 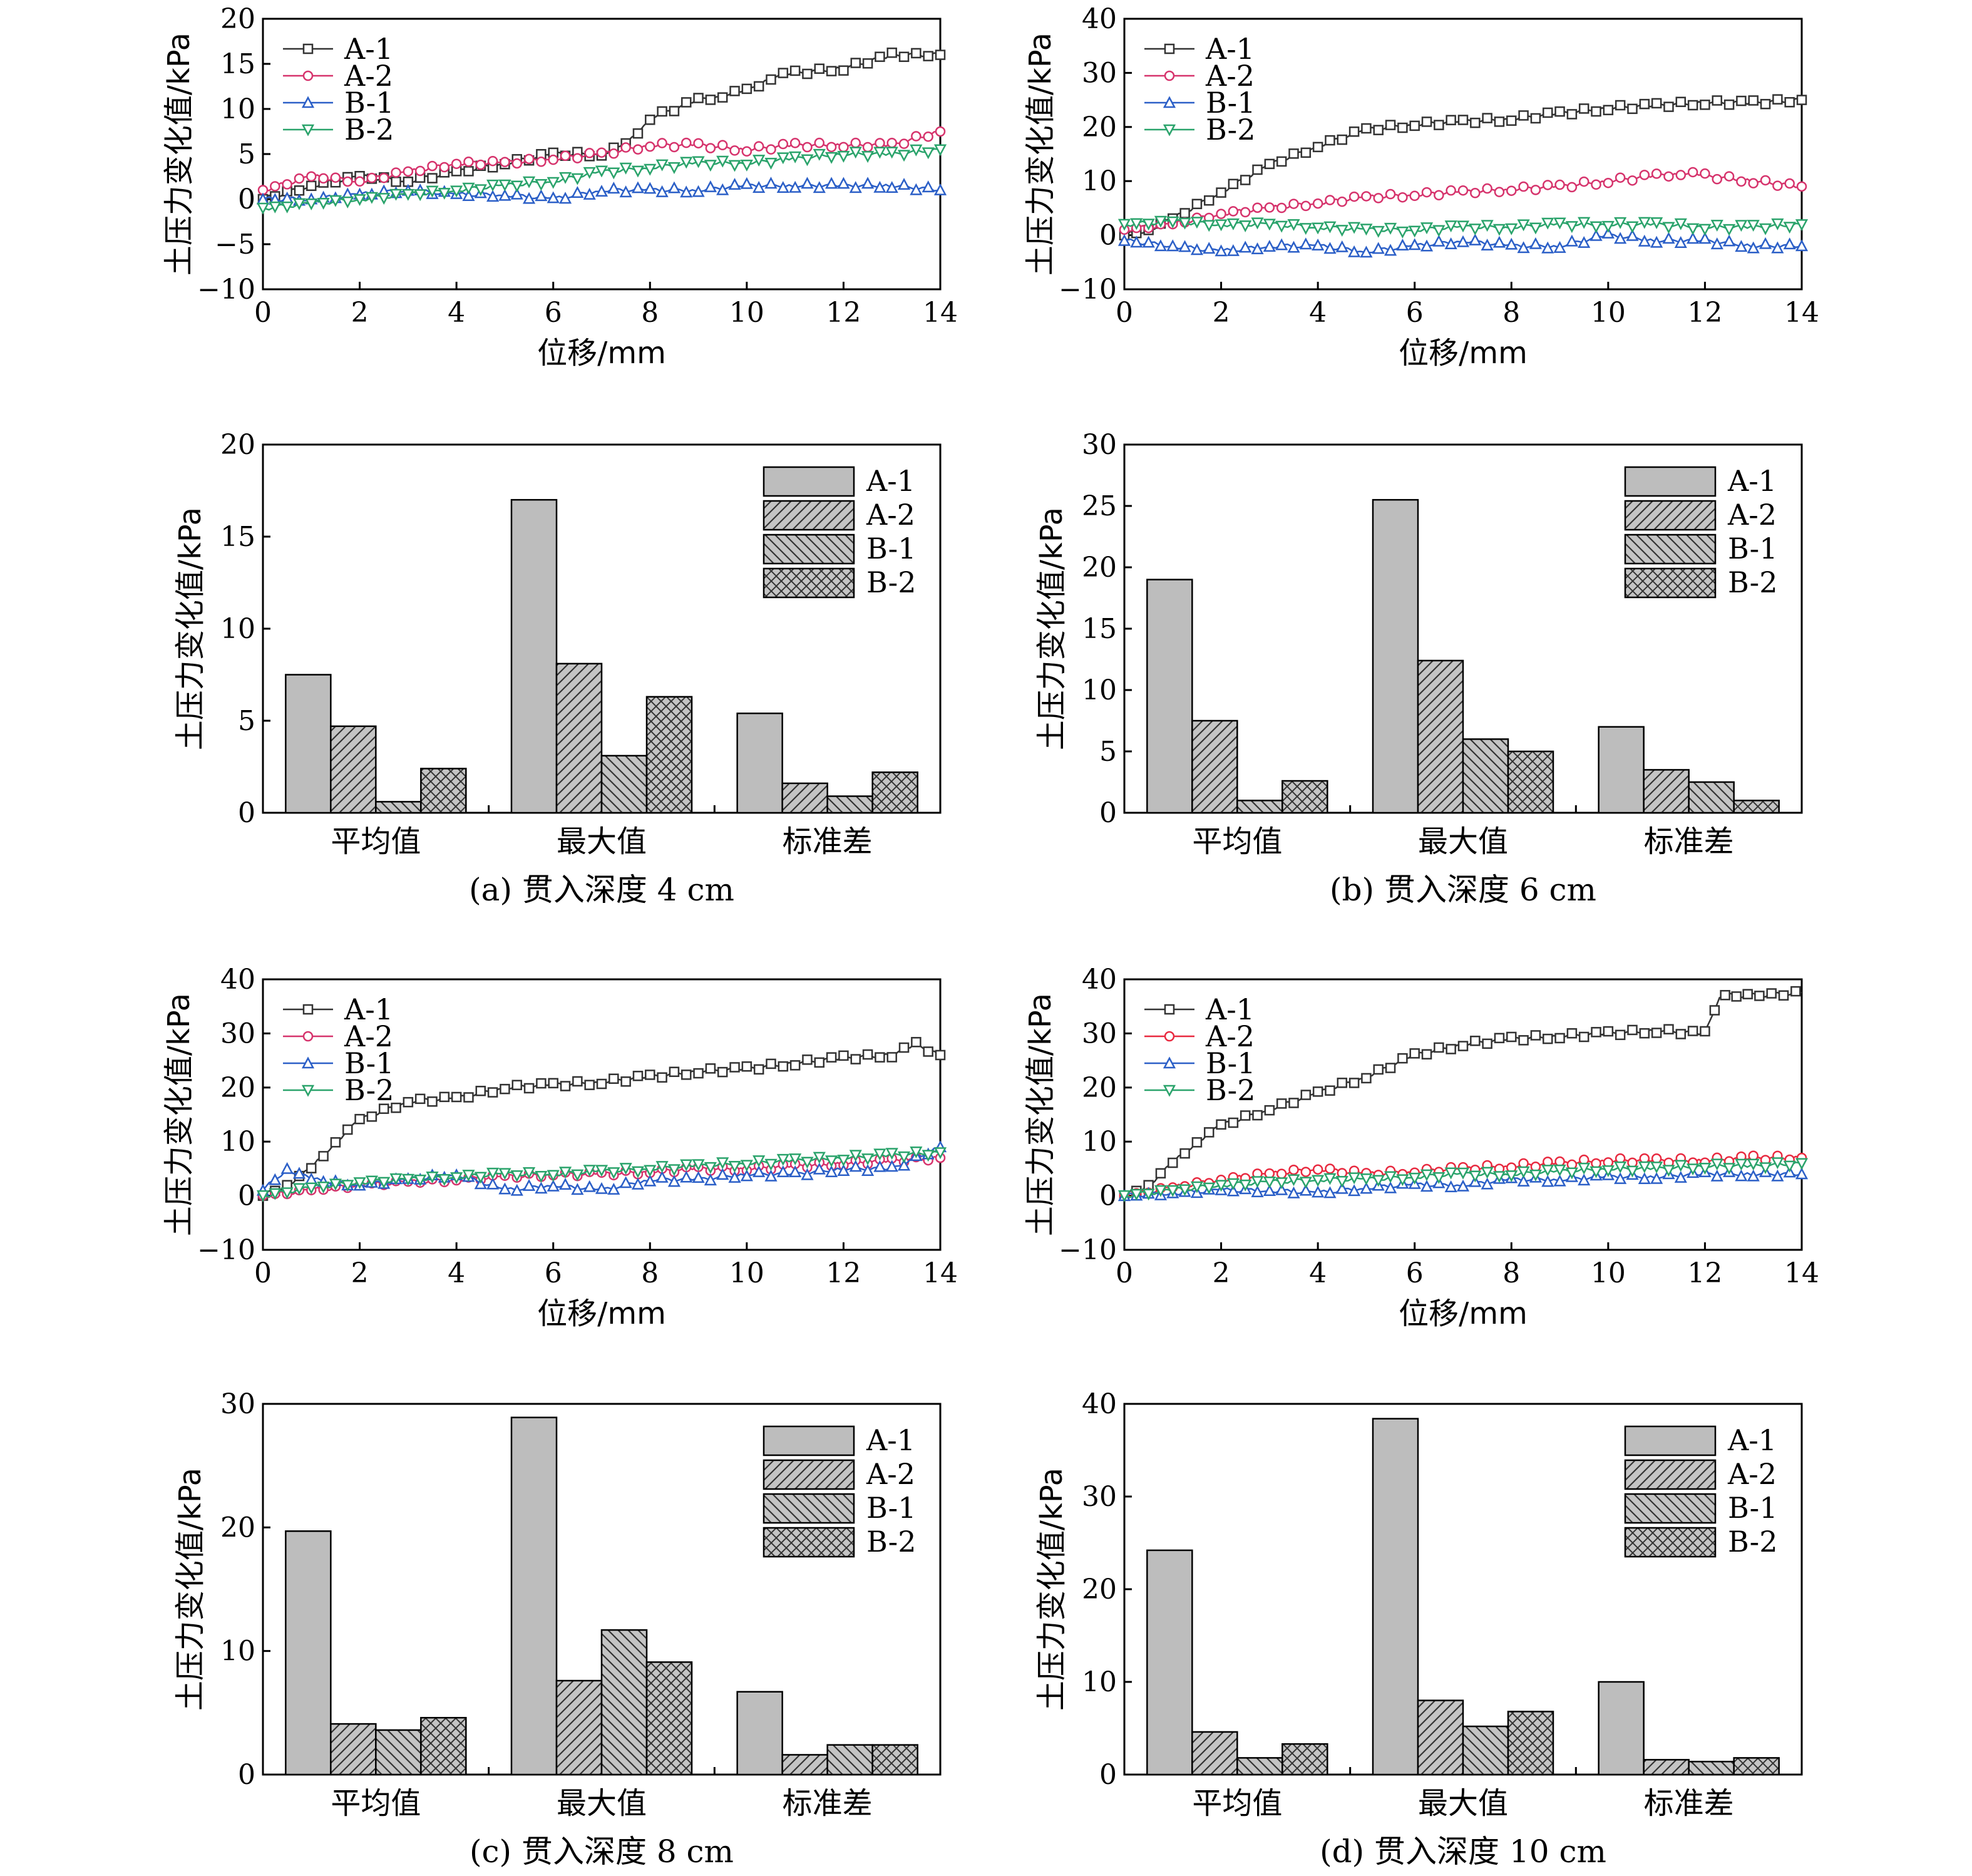 I want to click on y-tick-label: 10, so click(x=237, y=629).